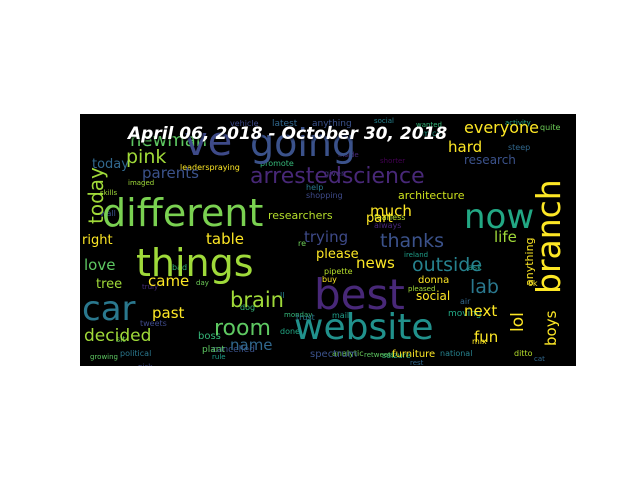 The image size is (640, 480). Describe the element at coordinates (505, 237) in the screenshot. I see `cloud-word: life` at that location.